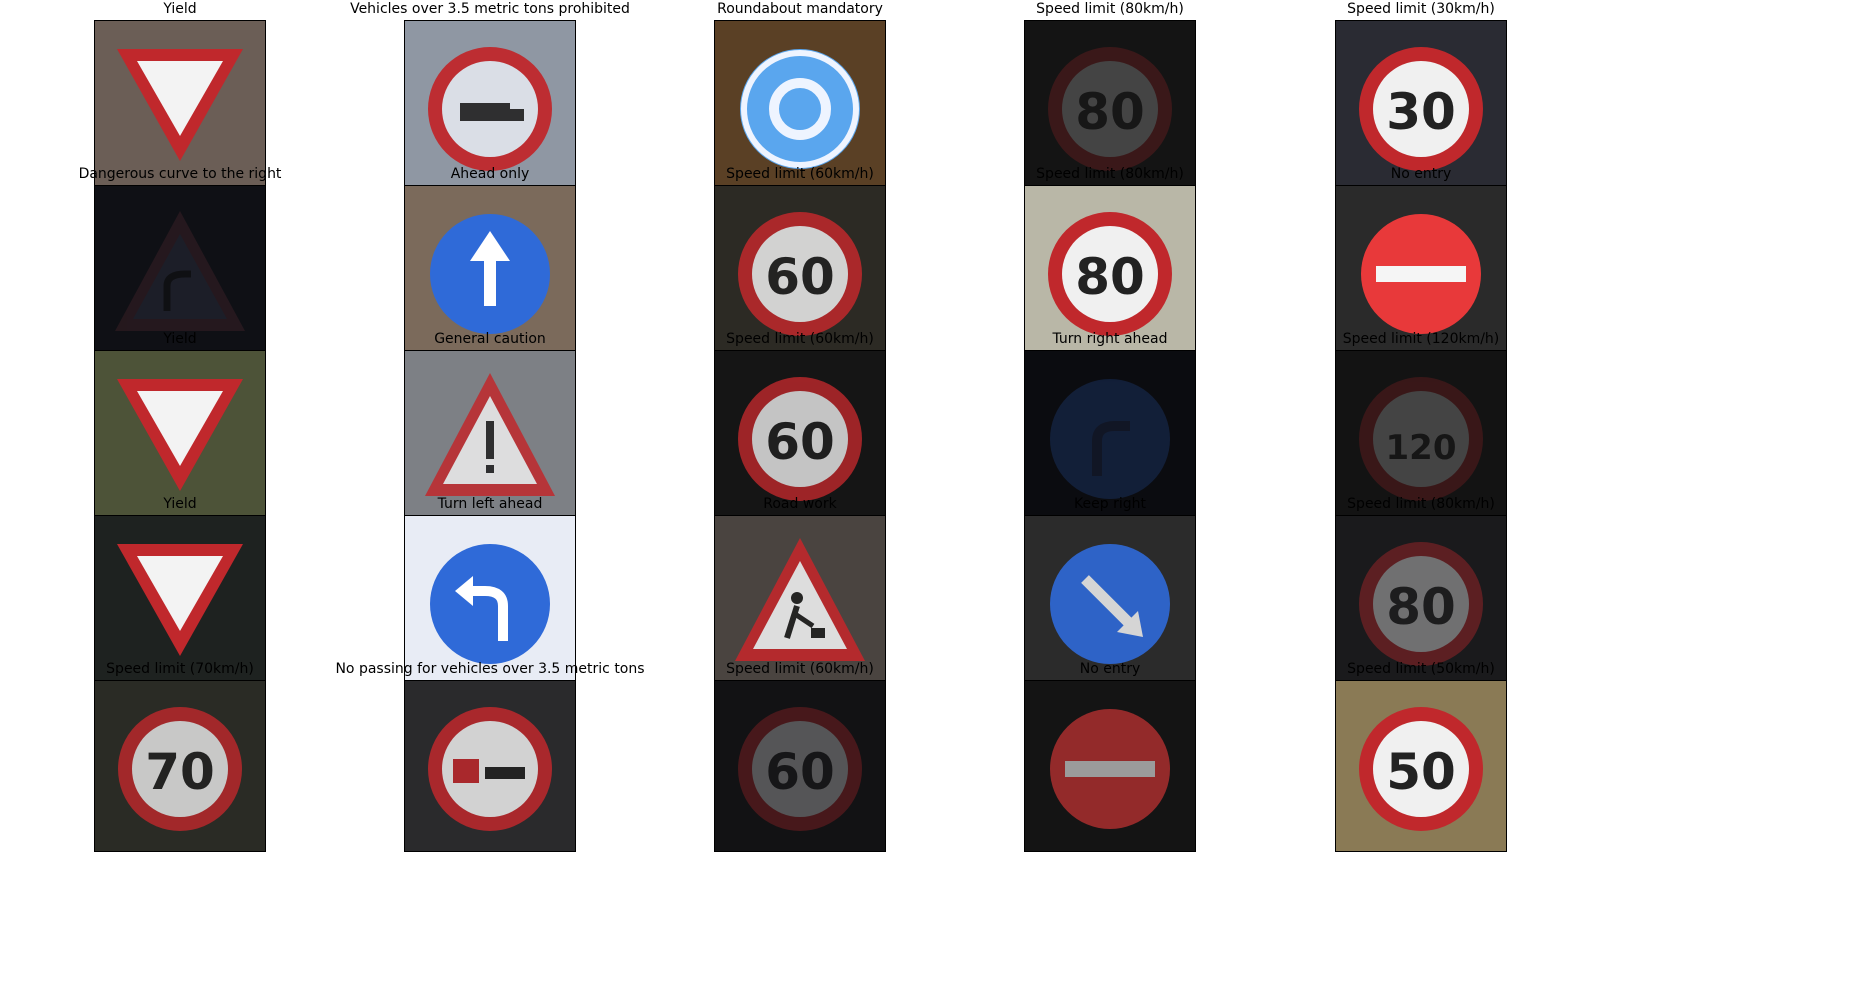 The image size is (1853, 985). I want to click on sign-curve-right-icon, so click(180, 271).